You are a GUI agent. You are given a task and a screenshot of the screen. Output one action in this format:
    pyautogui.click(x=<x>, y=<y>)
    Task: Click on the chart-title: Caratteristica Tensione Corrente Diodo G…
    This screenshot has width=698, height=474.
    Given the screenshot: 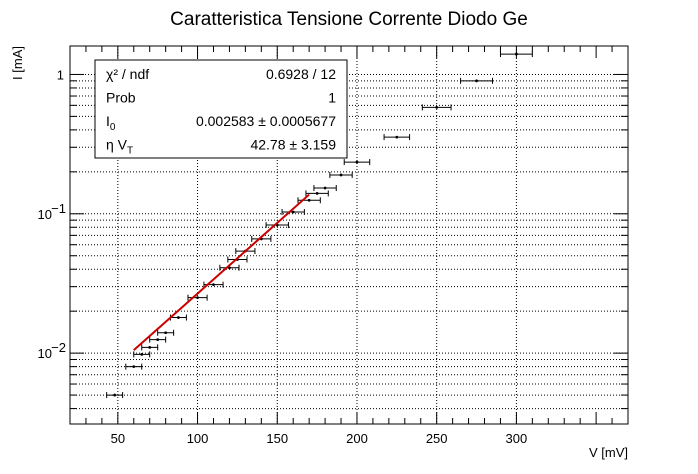 What is the action you would take?
    pyautogui.click(x=349, y=19)
    